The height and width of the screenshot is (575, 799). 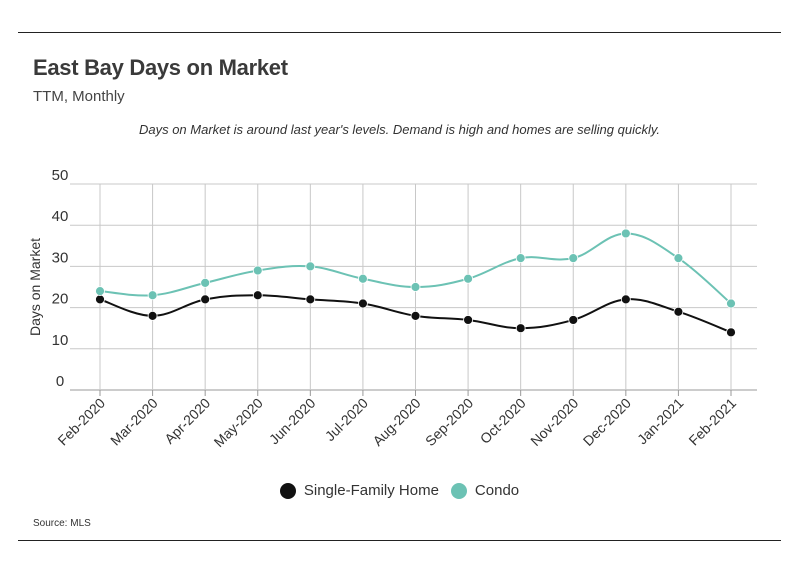 I want to click on x-tick-label: Dec-2020, so click(x=607, y=422).